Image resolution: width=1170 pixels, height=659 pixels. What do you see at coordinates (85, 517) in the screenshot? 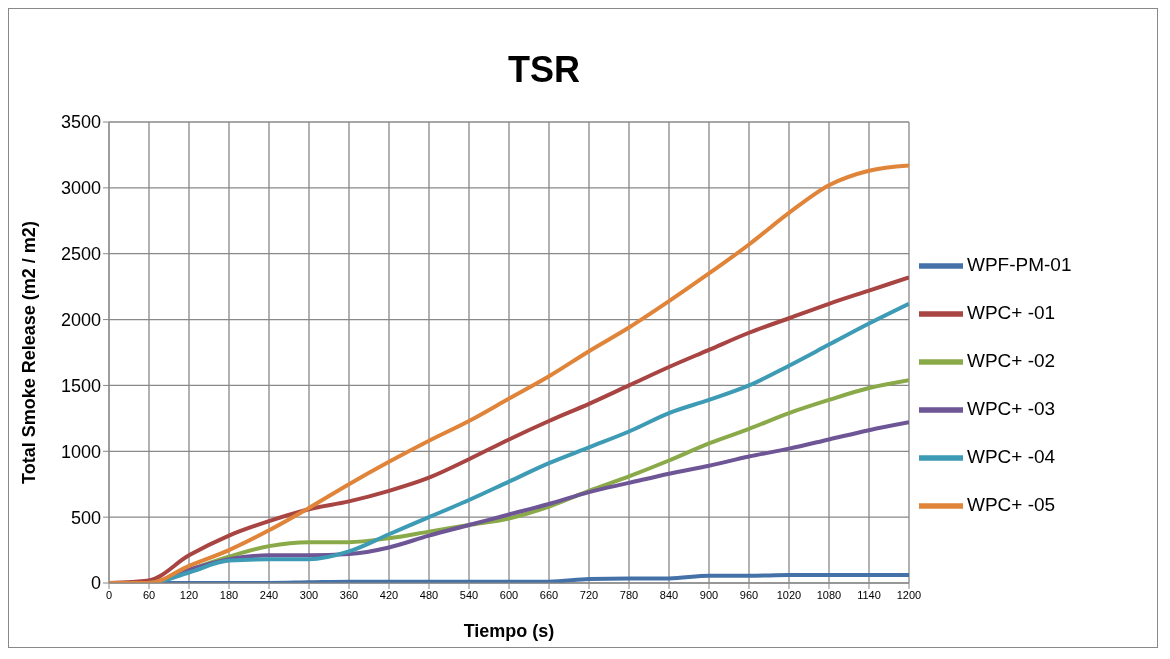
I see `y-tick-label: 500` at bounding box center [85, 517].